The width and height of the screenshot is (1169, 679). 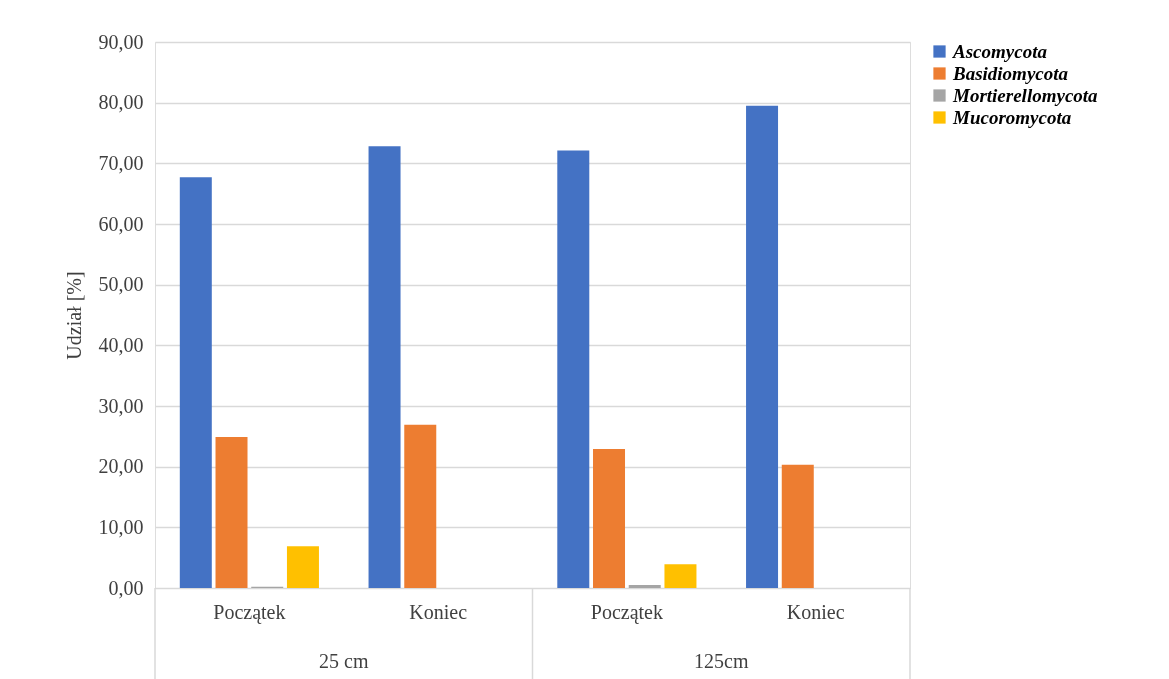 I want to click on y-tick-label: 0,00, so click(x=126, y=587).